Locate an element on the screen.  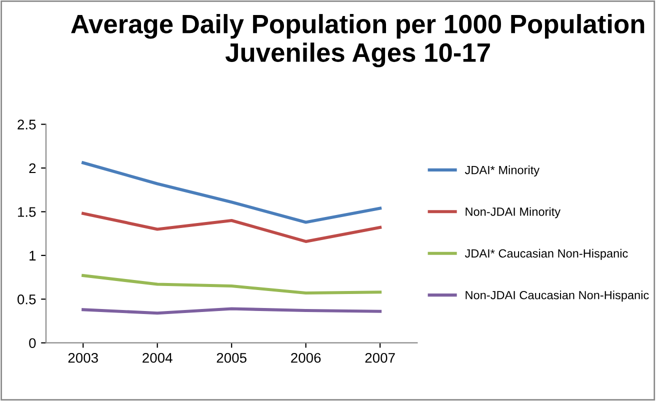
chart-title: Average Daily Population per 1000 Population Juveniles Ages 10-17 is located at coordinates (357, 41).